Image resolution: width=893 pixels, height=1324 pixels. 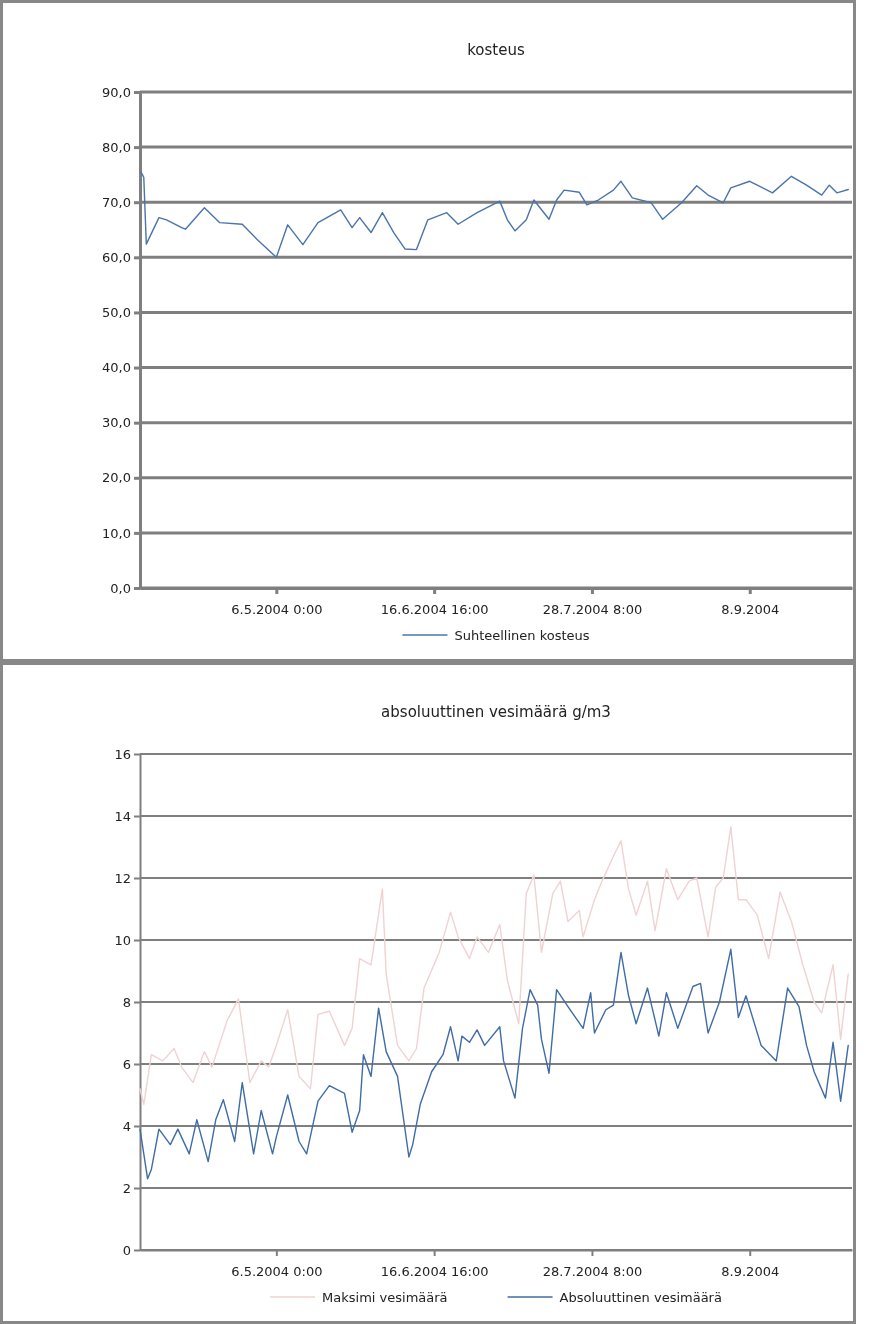 I want to click on chart-title: absoluuttinen vesimäärä g/m3, so click(x=496, y=712).